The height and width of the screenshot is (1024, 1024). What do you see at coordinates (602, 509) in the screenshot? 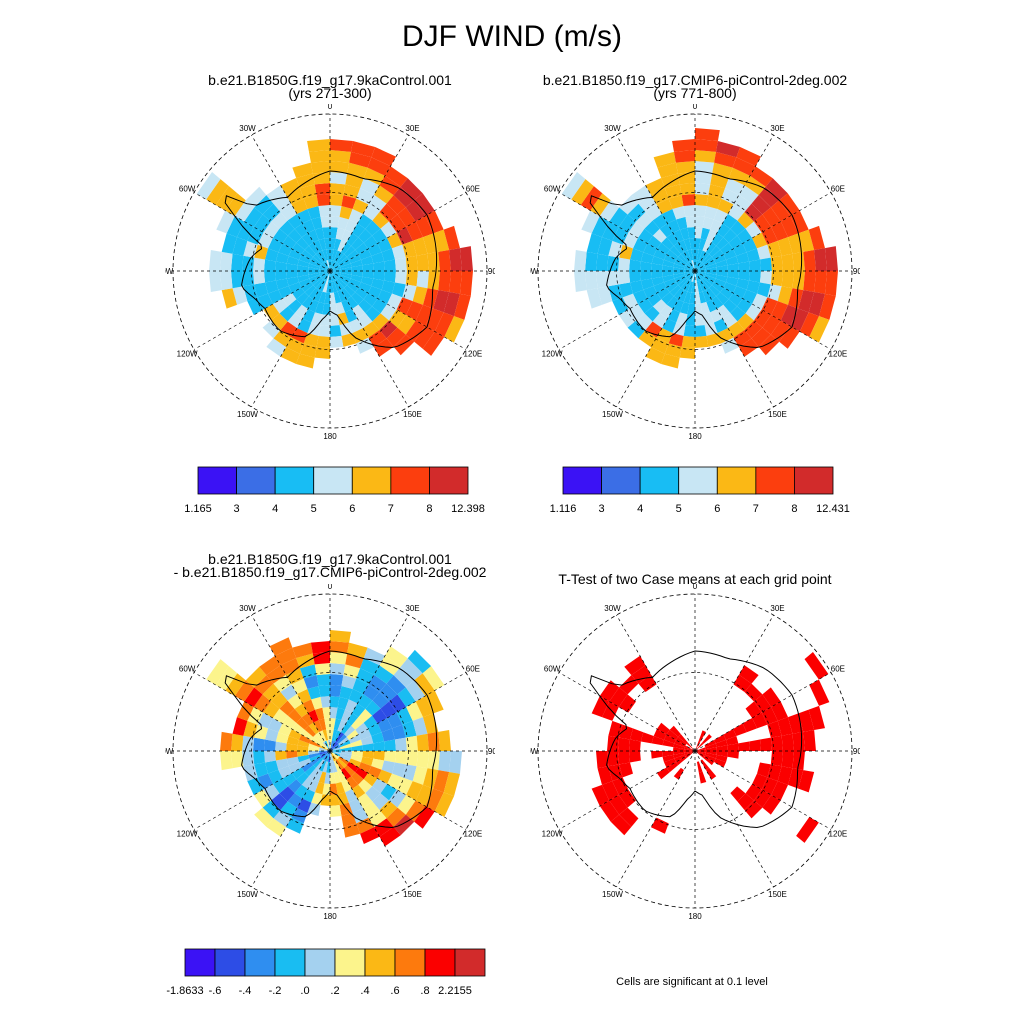
I see `panel2-colorbar-tick-label: 3` at bounding box center [602, 509].